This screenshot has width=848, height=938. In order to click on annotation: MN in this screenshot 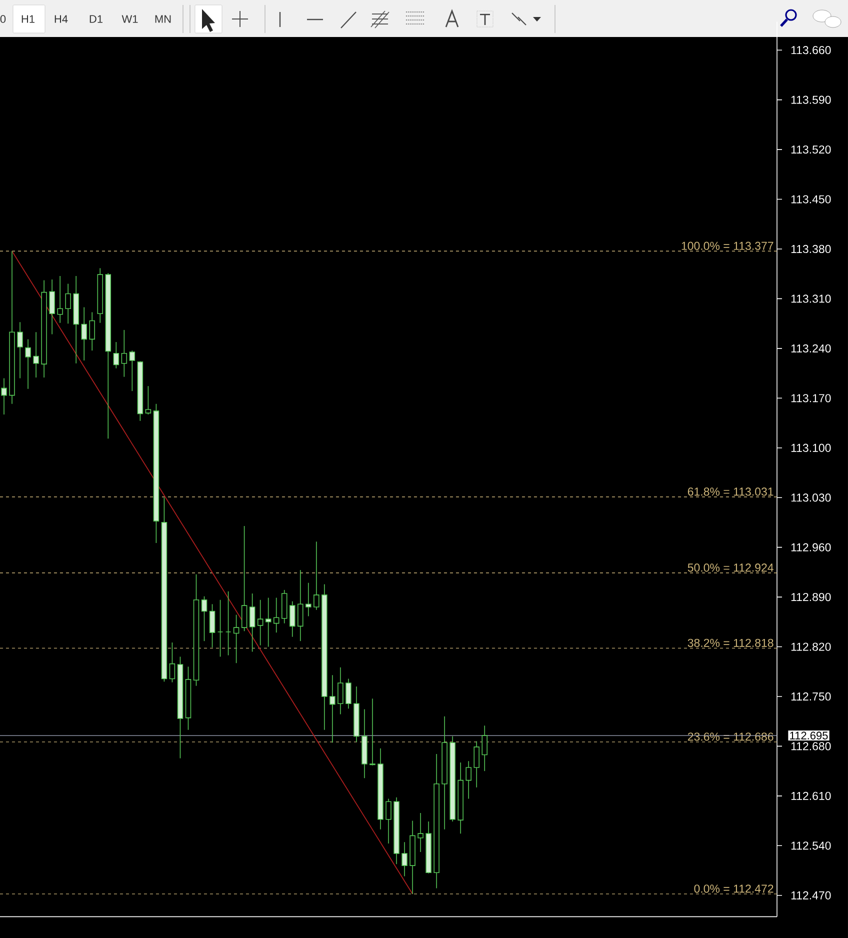, I will do `click(163, 19)`.